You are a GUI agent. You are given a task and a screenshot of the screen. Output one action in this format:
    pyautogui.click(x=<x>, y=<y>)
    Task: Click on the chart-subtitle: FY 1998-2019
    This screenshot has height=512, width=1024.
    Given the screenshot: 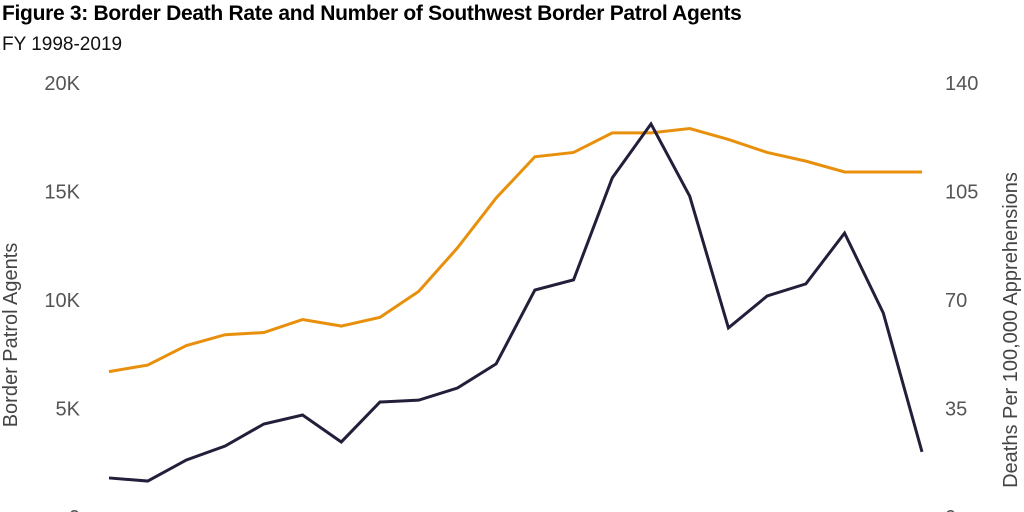 What is the action you would take?
    pyautogui.click(x=62, y=44)
    